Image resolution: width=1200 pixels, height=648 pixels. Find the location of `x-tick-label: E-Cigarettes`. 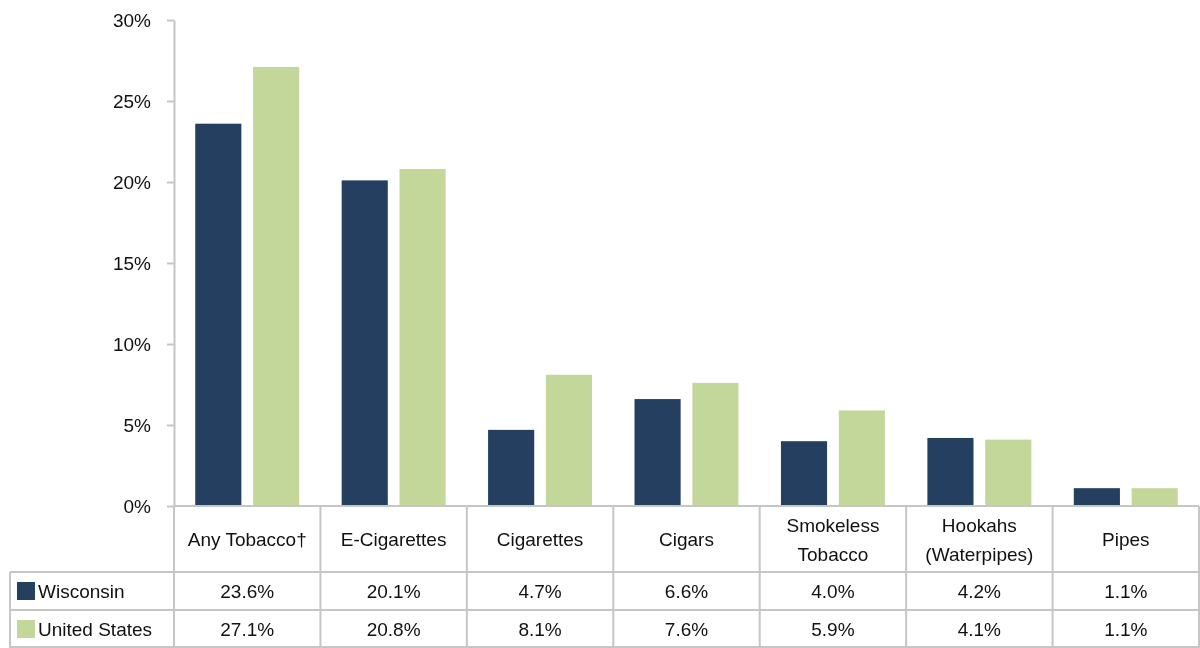

x-tick-label: E-Cigarettes is located at coordinates (393, 539).